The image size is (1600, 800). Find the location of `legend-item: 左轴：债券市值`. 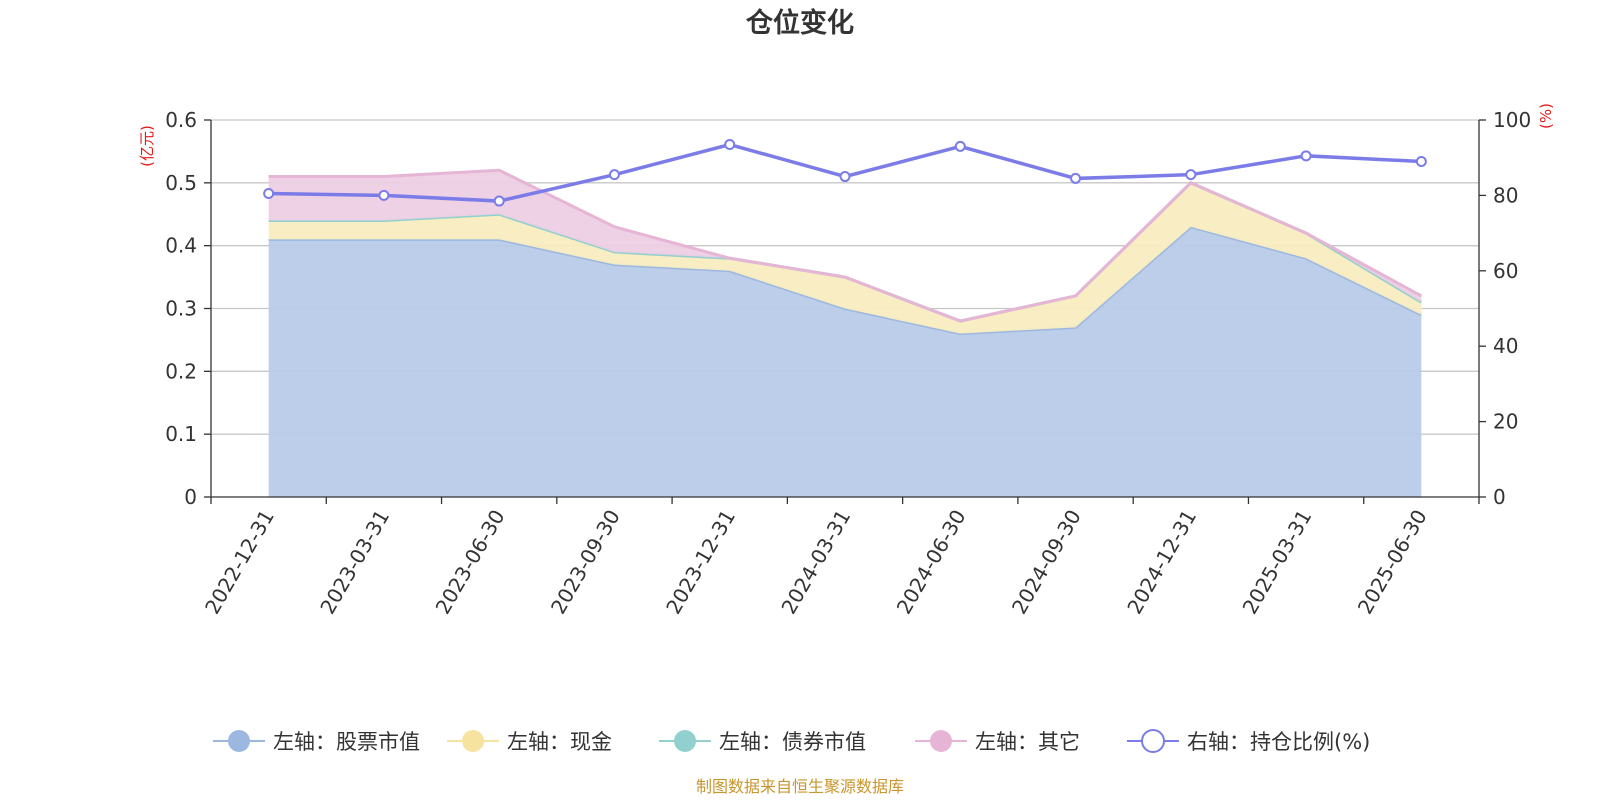

legend-item: 左轴：债券市值 is located at coordinates (762, 742).